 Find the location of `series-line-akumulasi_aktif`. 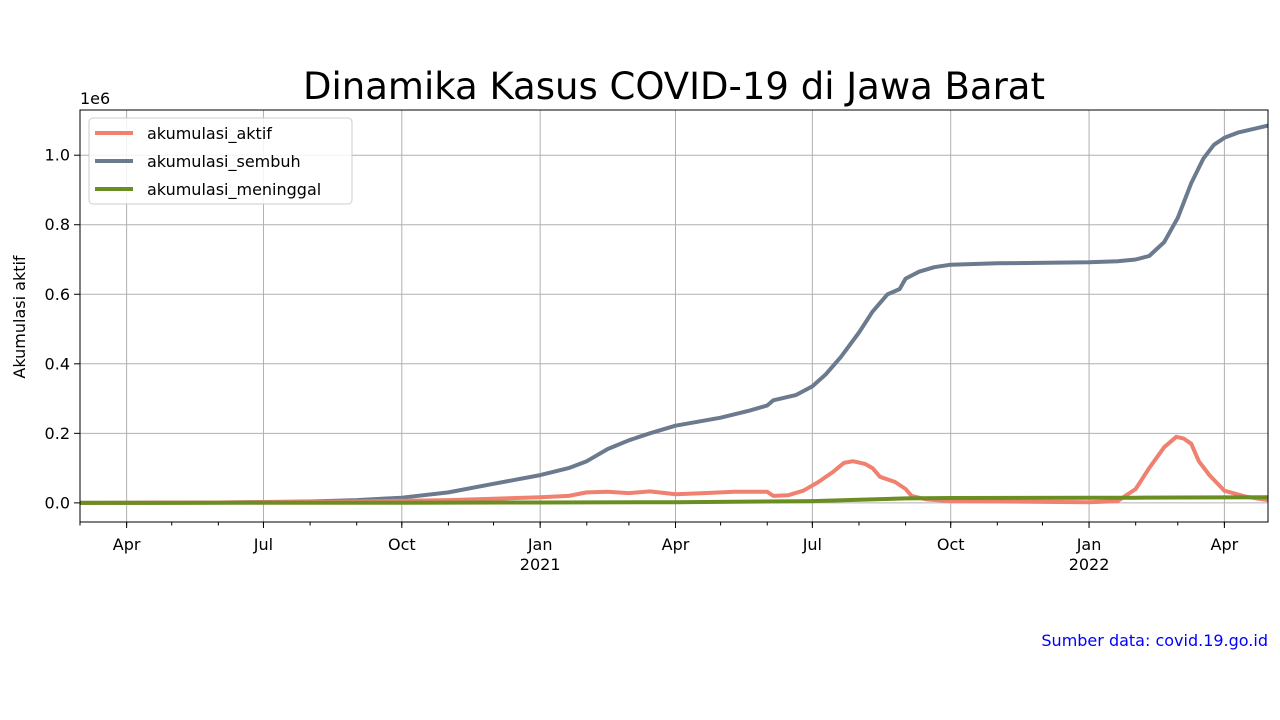

series-line-akumulasi_aktif is located at coordinates (674, 469).